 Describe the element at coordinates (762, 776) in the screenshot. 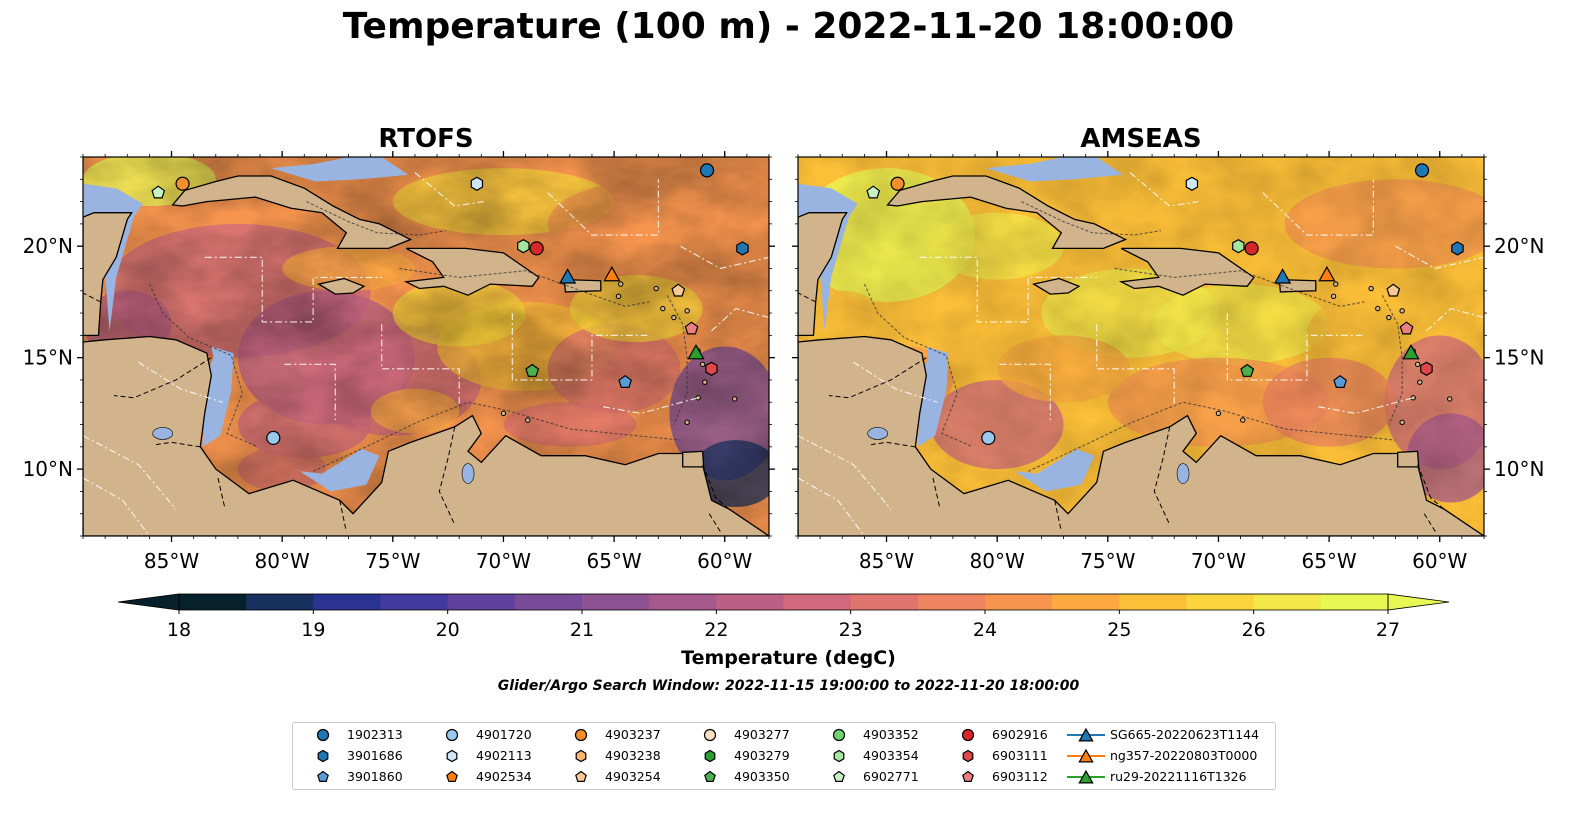

I see `legend-label: 4903350` at that location.